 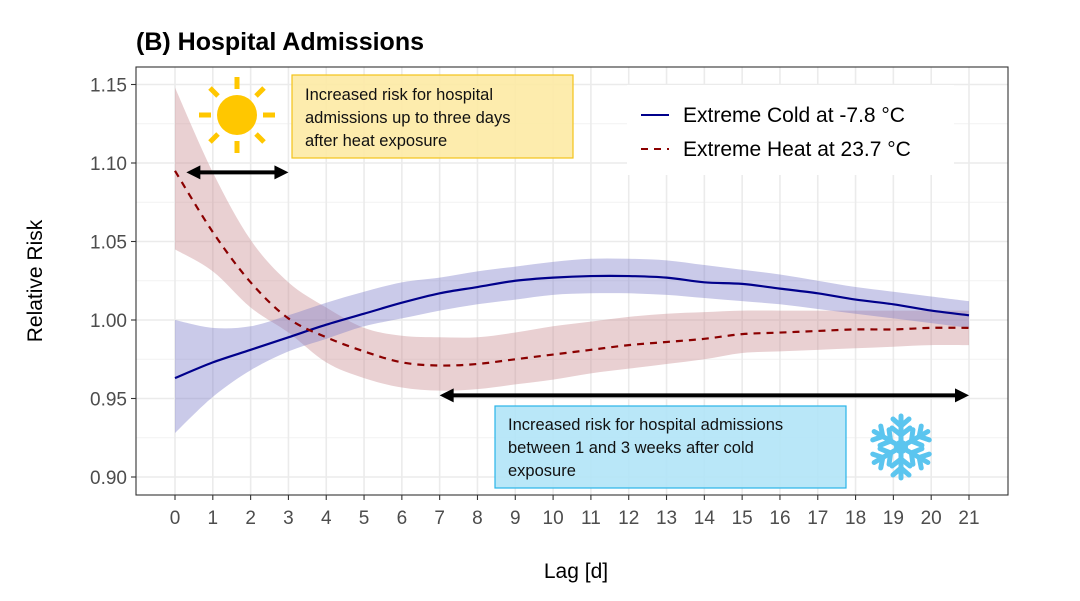 What do you see at coordinates (407, 118) in the screenshot?
I see `heat-note-line-2: admissions up to three days` at bounding box center [407, 118].